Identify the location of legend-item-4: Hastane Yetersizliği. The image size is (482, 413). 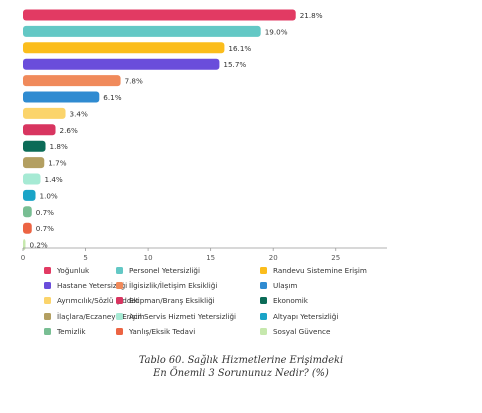
(85, 285).